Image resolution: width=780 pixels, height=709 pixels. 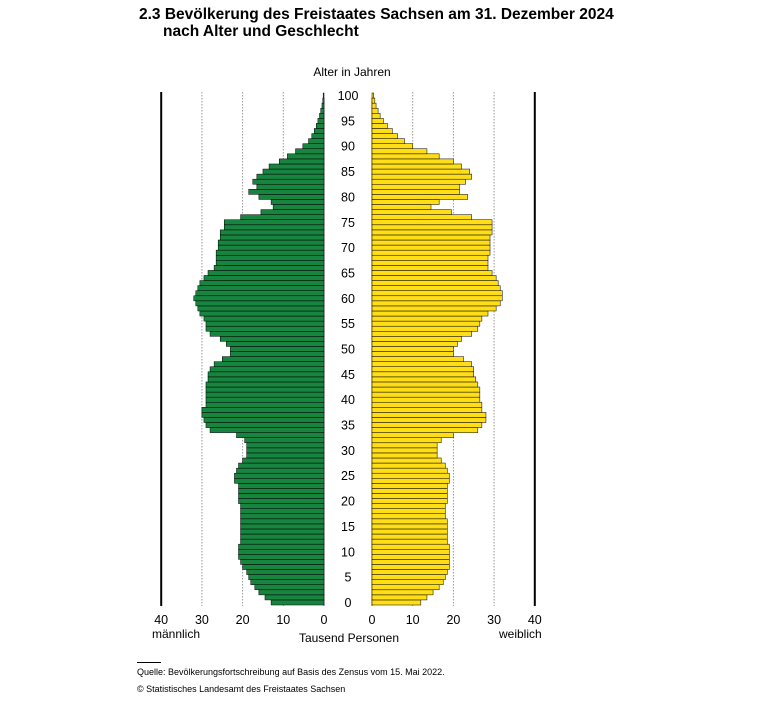 What do you see at coordinates (348, 147) in the screenshot?
I see `age-tick-label-90: 90` at bounding box center [348, 147].